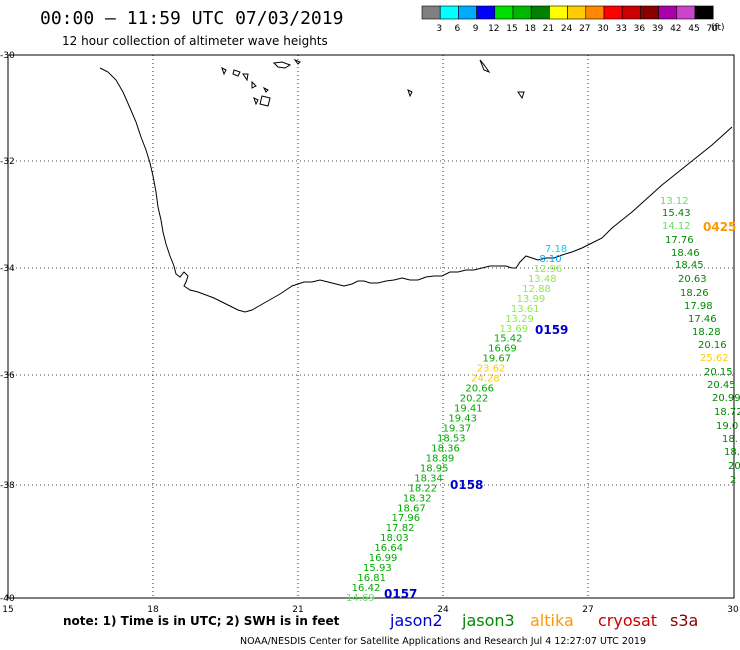 The image size is (740, 650). What do you see at coordinates (689, 265) in the screenshot?
I see `wave-height-label: 18.45` at bounding box center [689, 265].